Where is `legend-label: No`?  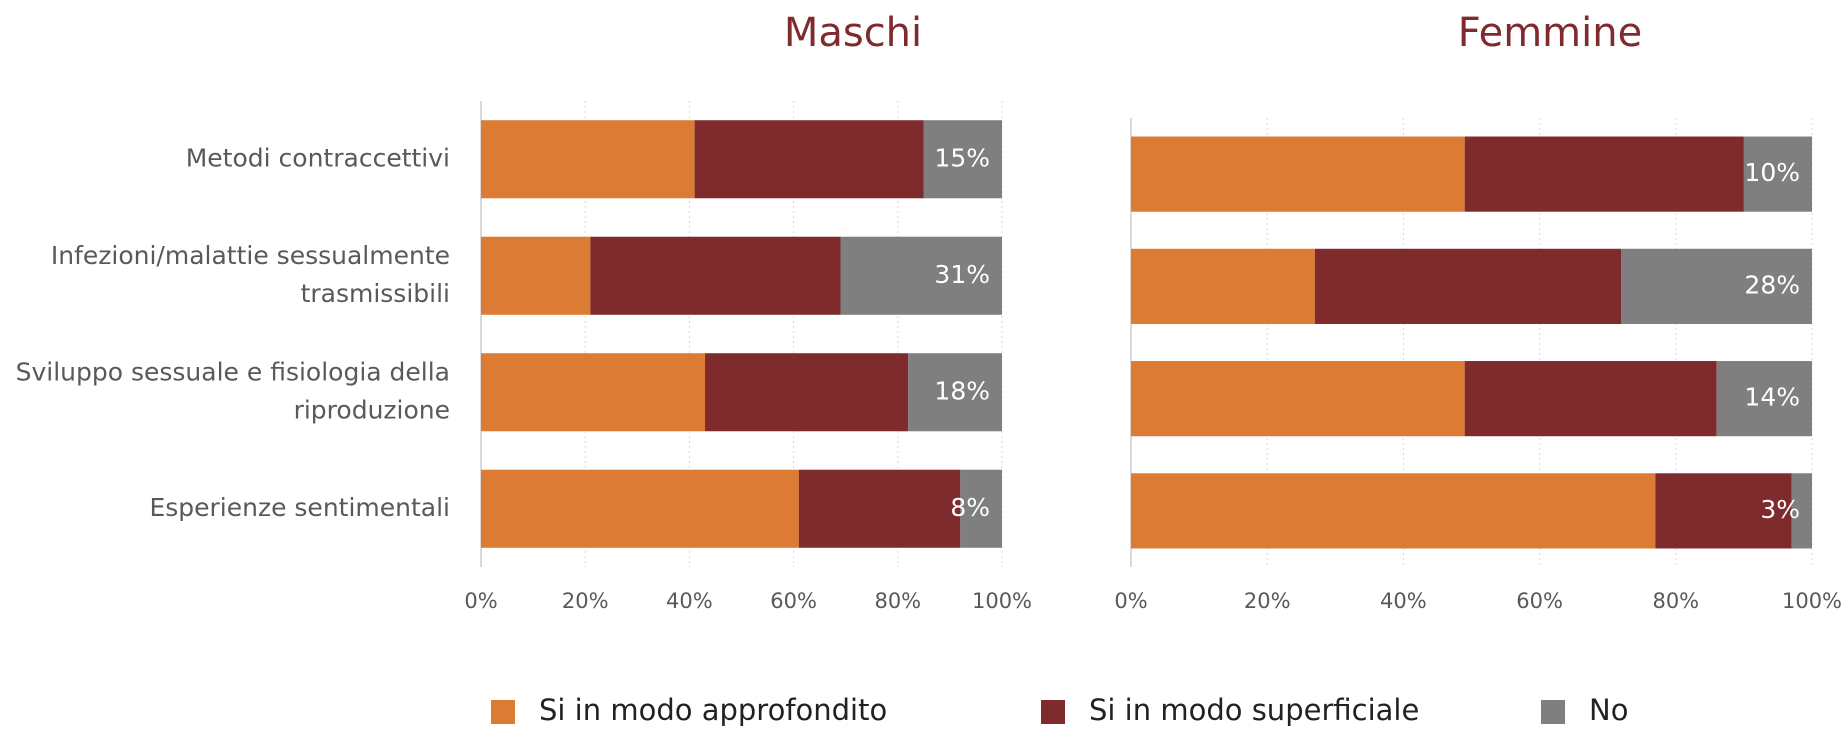 legend-label: No is located at coordinates (1608, 710).